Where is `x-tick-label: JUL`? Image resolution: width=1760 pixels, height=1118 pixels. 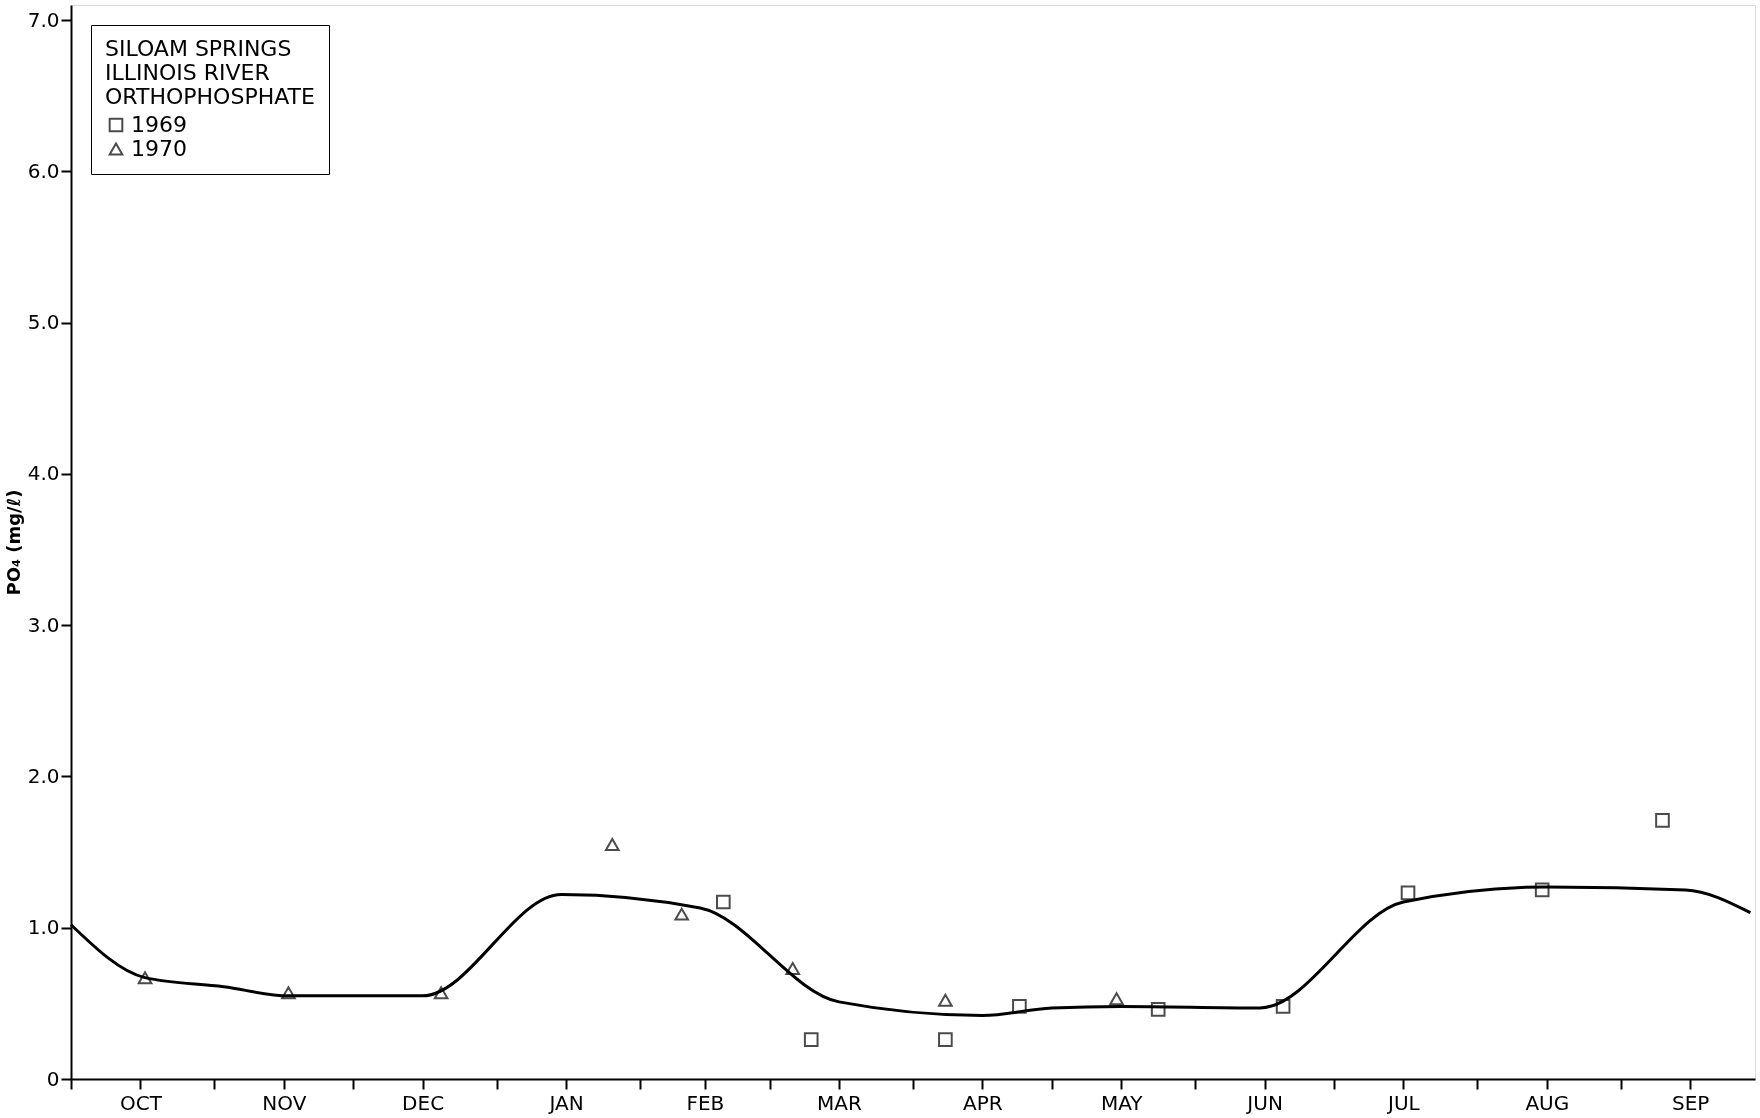 x-tick-label: JUL is located at coordinates (1403, 1102).